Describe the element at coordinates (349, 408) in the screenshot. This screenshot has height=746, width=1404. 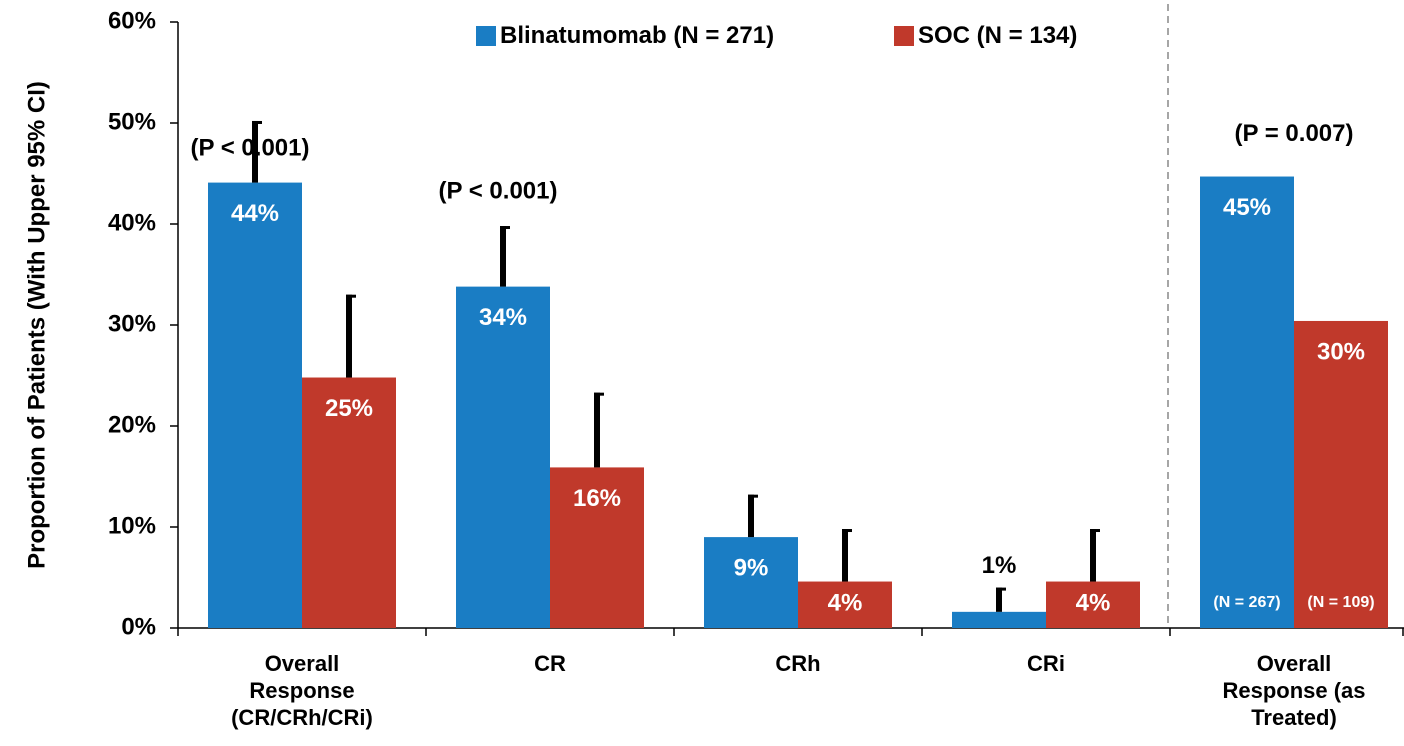
I see `value-label: 25%` at that location.